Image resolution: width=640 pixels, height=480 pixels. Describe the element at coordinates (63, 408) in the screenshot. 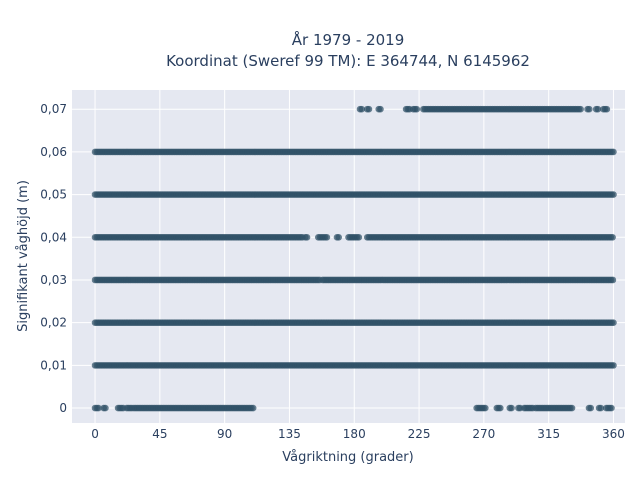

I see `y-tick-label: 0` at that location.